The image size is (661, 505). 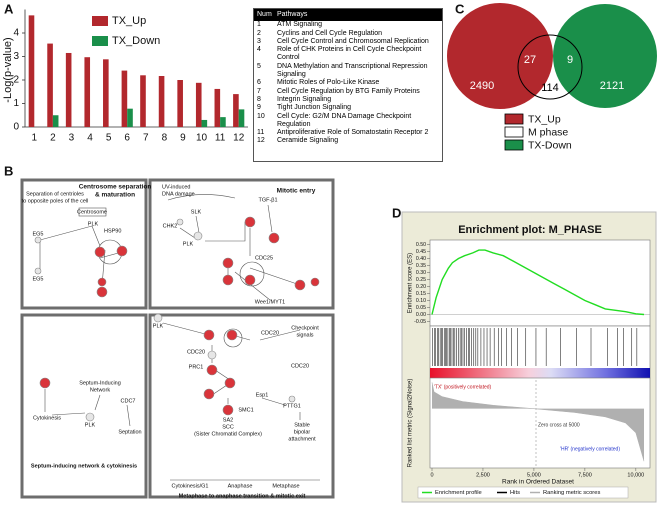 What do you see at coordinates (348, 25) in the screenshot?
I see `table-row: 1 ATM Signaling` at bounding box center [348, 25].